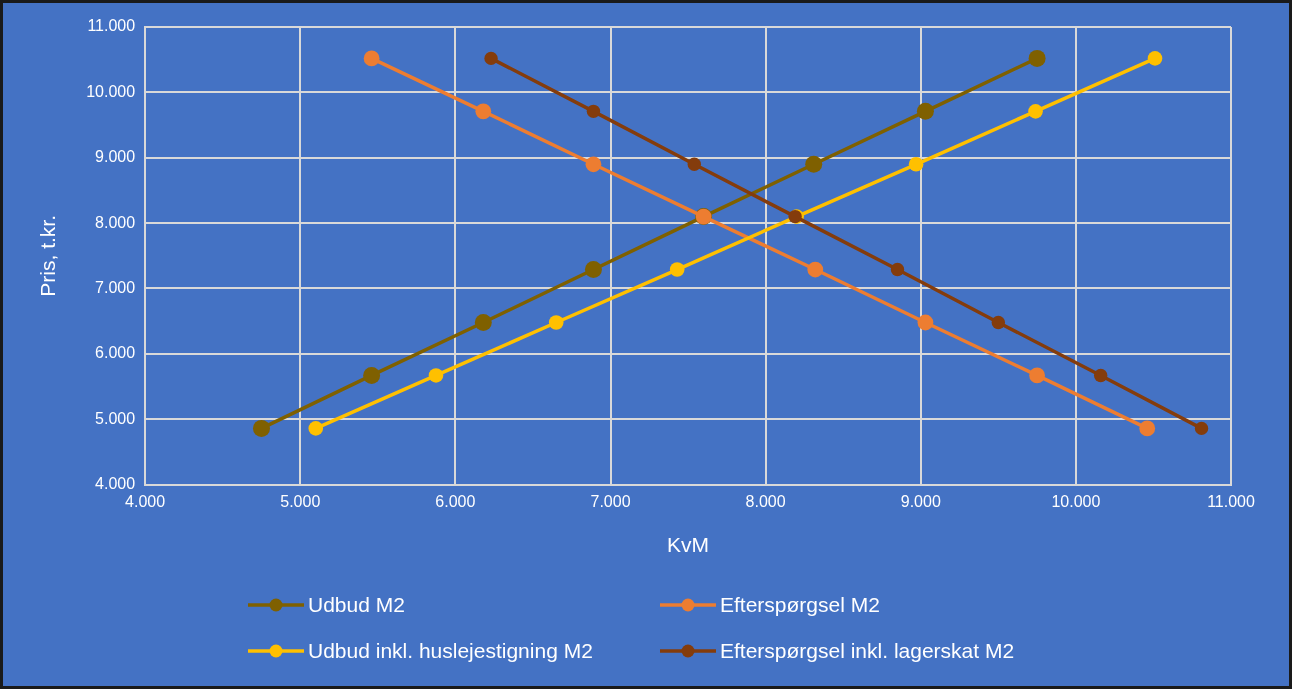 The image size is (1292, 689). Describe the element at coordinates (1231, 501) in the screenshot. I see `x-tick-label: 11.000` at that location.